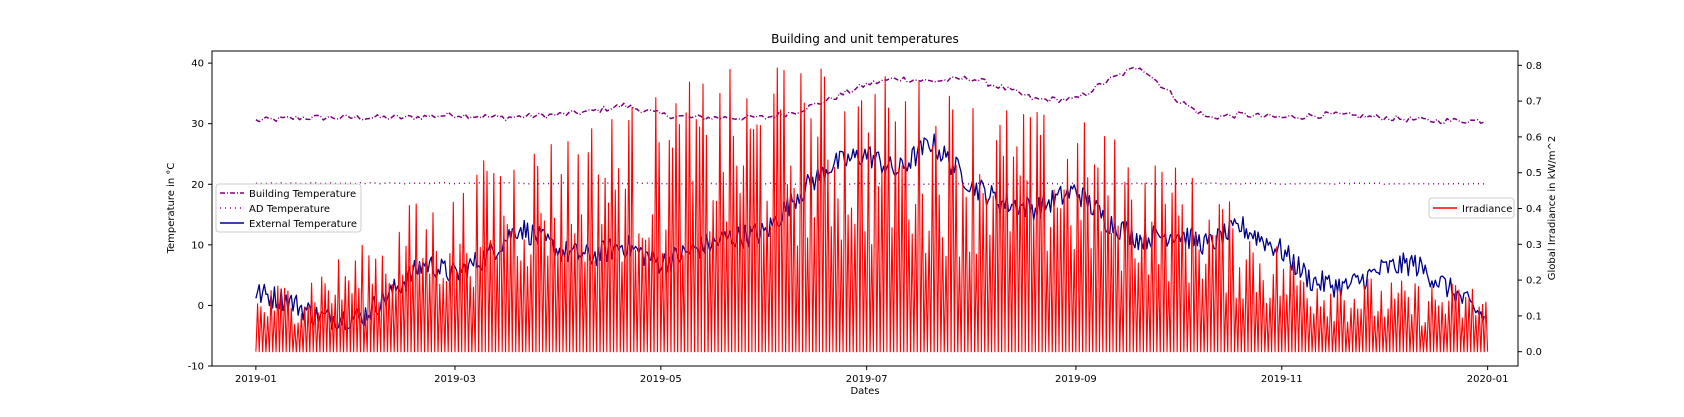 The height and width of the screenshot is (417, 1684). Describe the element at coordinates (1534, 173) in the screenshot. I see `y-right-tick-label-5: 0.5` at that location.